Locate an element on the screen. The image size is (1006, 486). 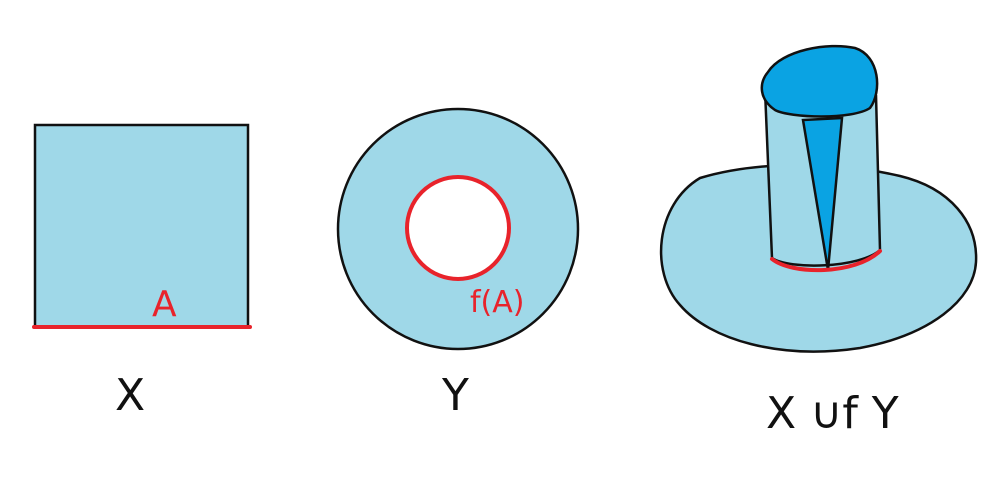
square-x is located at coordinates (141, 226).